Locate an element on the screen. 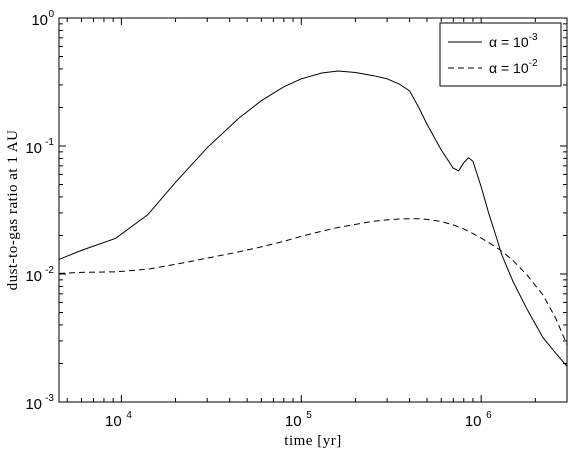 The height and width of the screenshot is (452, 578). legend-entry-1-prefix: α = 10 is located at coordinates (509, 42).